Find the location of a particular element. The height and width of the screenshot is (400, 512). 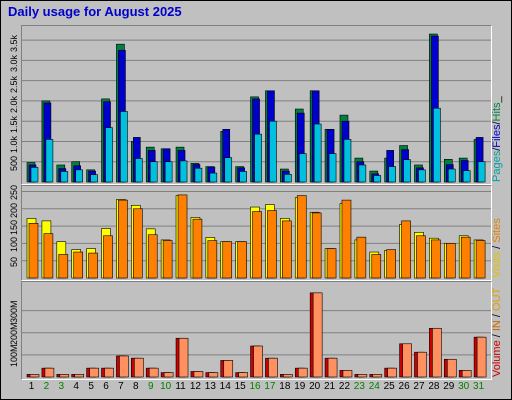

day-label: 2 is located at coordinates (46, 386).